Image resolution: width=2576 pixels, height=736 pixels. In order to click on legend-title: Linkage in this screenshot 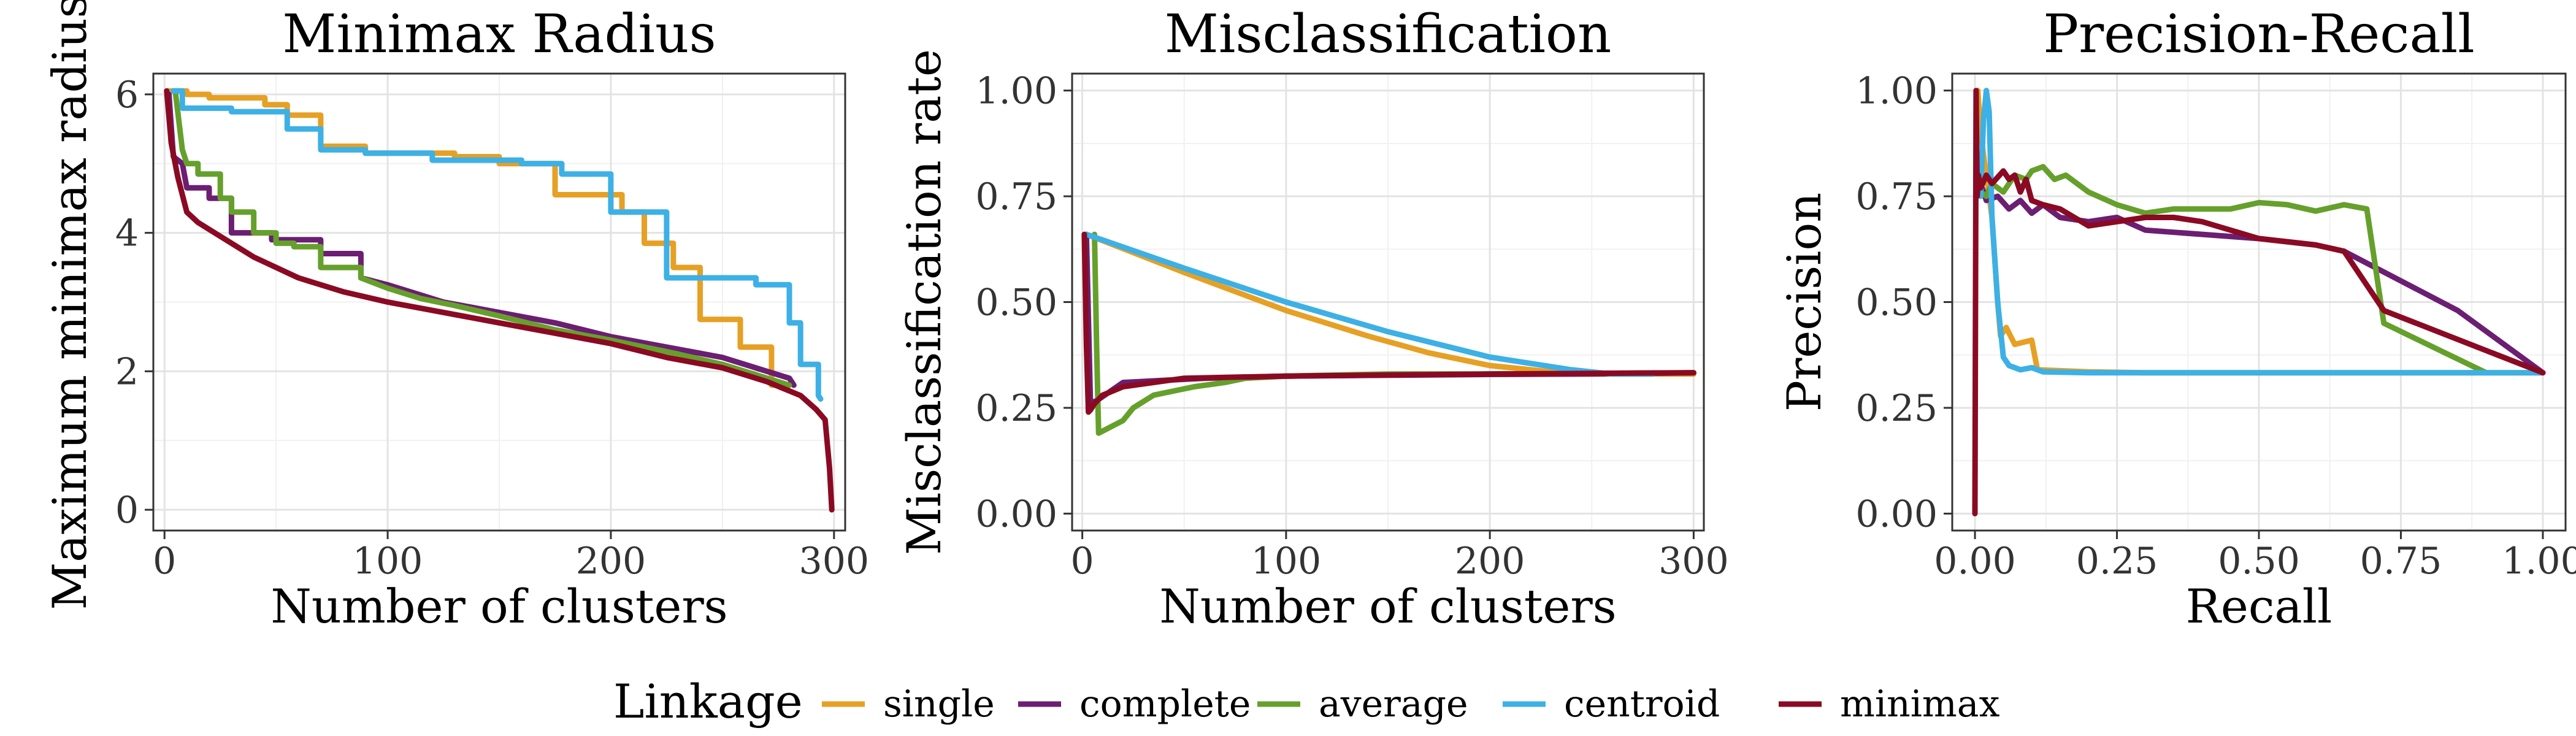, I will do `click(708, 701)`.